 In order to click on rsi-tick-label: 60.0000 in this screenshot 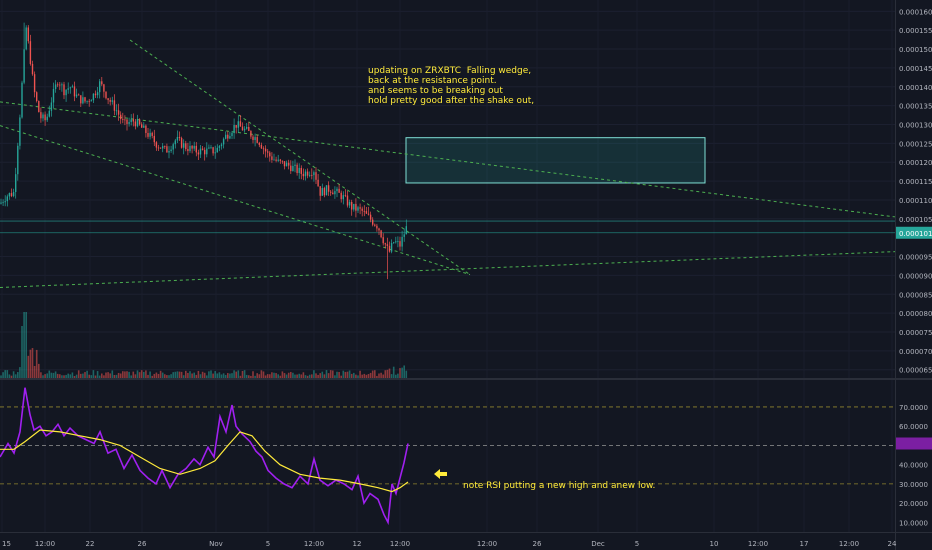, I will do `click(913, 427)`.